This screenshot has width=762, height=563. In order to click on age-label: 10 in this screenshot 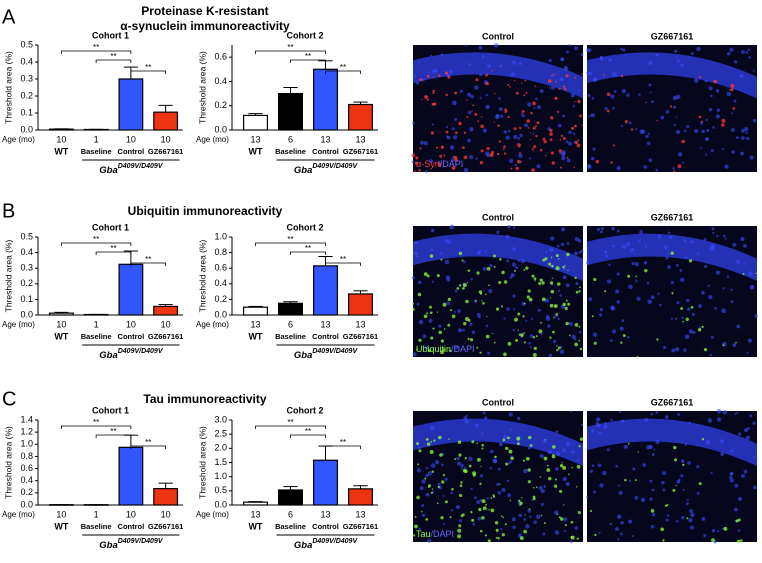, I will do `click(131, 139)`.